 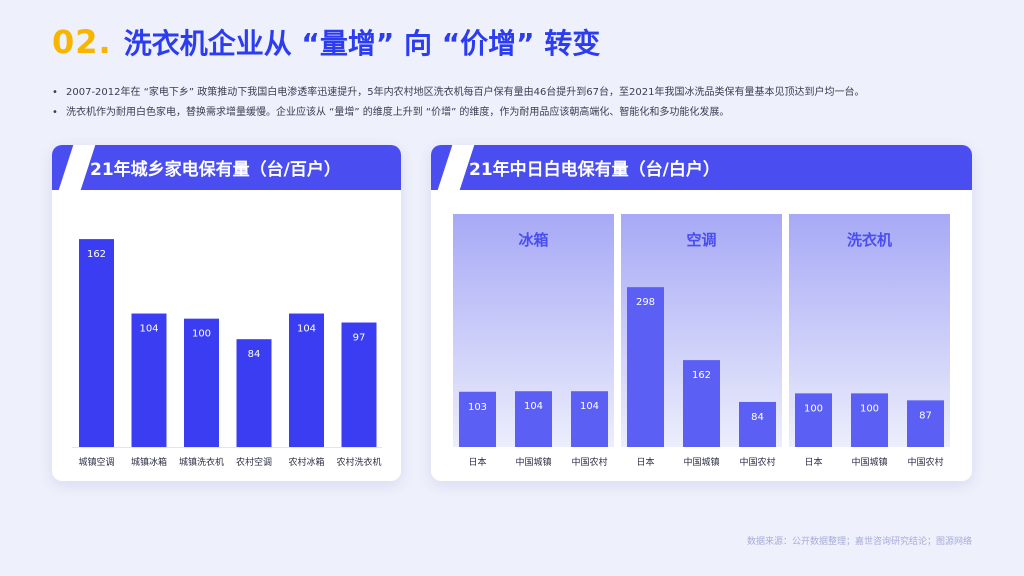 What do you see at coordinates (96, 462) in the screenshot?
I see `category-label: 城镇空调` at bounding box center [96, 462].